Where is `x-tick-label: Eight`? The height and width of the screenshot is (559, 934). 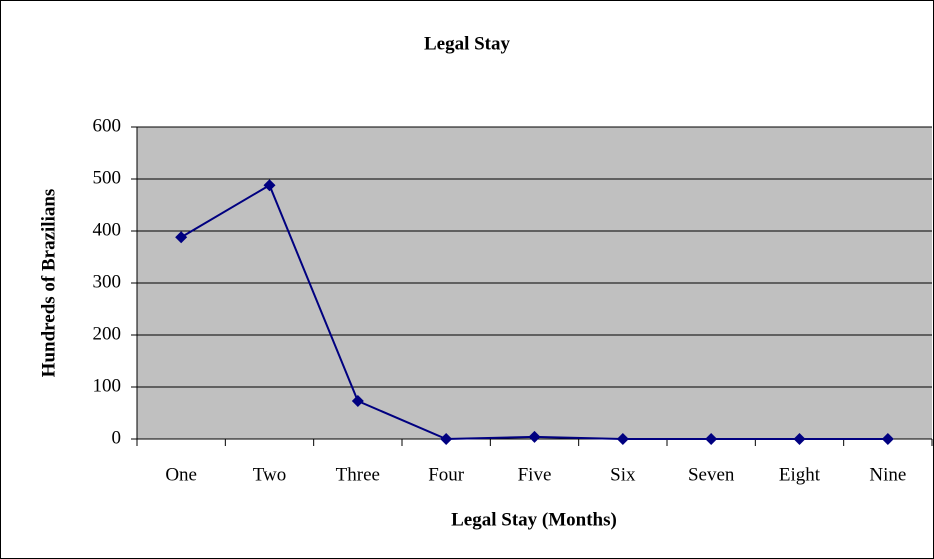 x-tick-label: Eight is located at coordinates (800, 474).